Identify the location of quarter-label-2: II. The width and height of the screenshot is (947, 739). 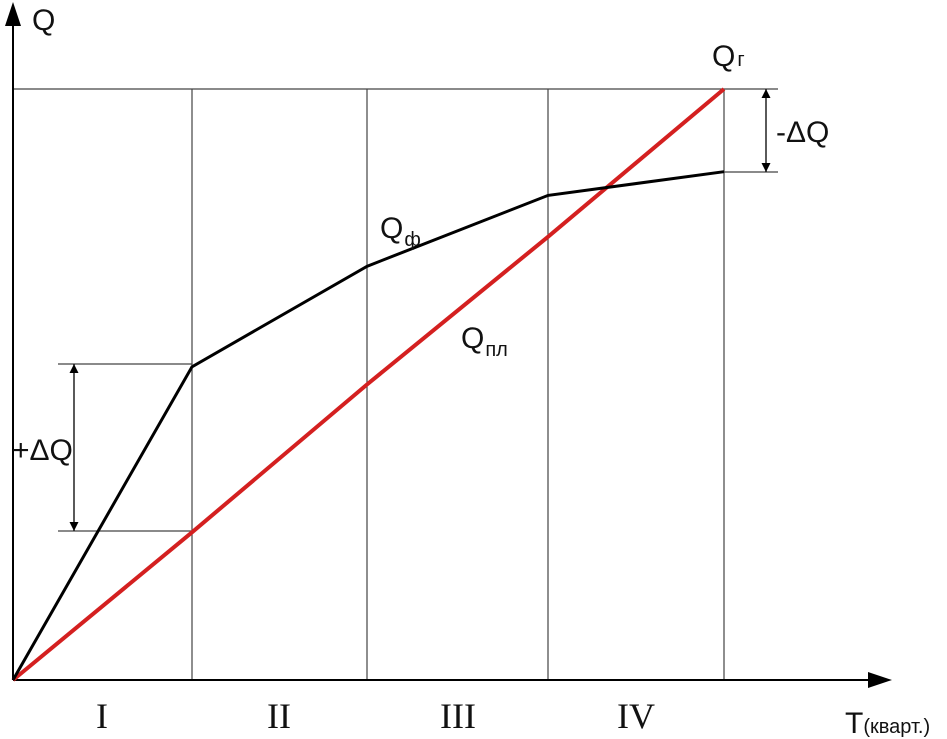
(279, 716).